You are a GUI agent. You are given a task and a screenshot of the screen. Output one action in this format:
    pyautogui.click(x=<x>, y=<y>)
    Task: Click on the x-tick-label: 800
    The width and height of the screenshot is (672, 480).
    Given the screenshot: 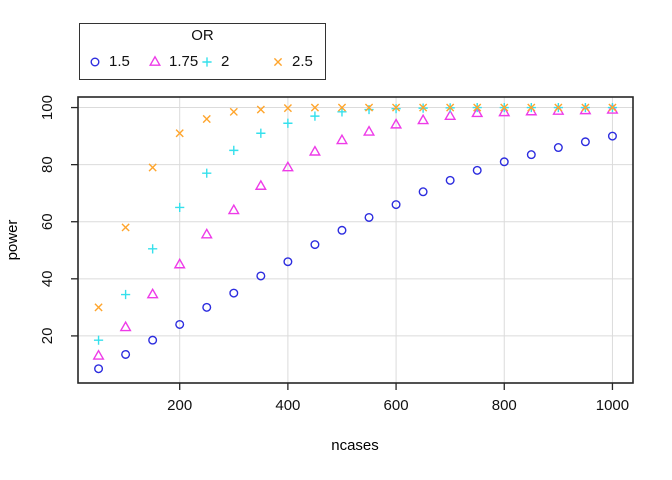 What is the action you would take?
    pyautogui.click(x=504, y=405)
    